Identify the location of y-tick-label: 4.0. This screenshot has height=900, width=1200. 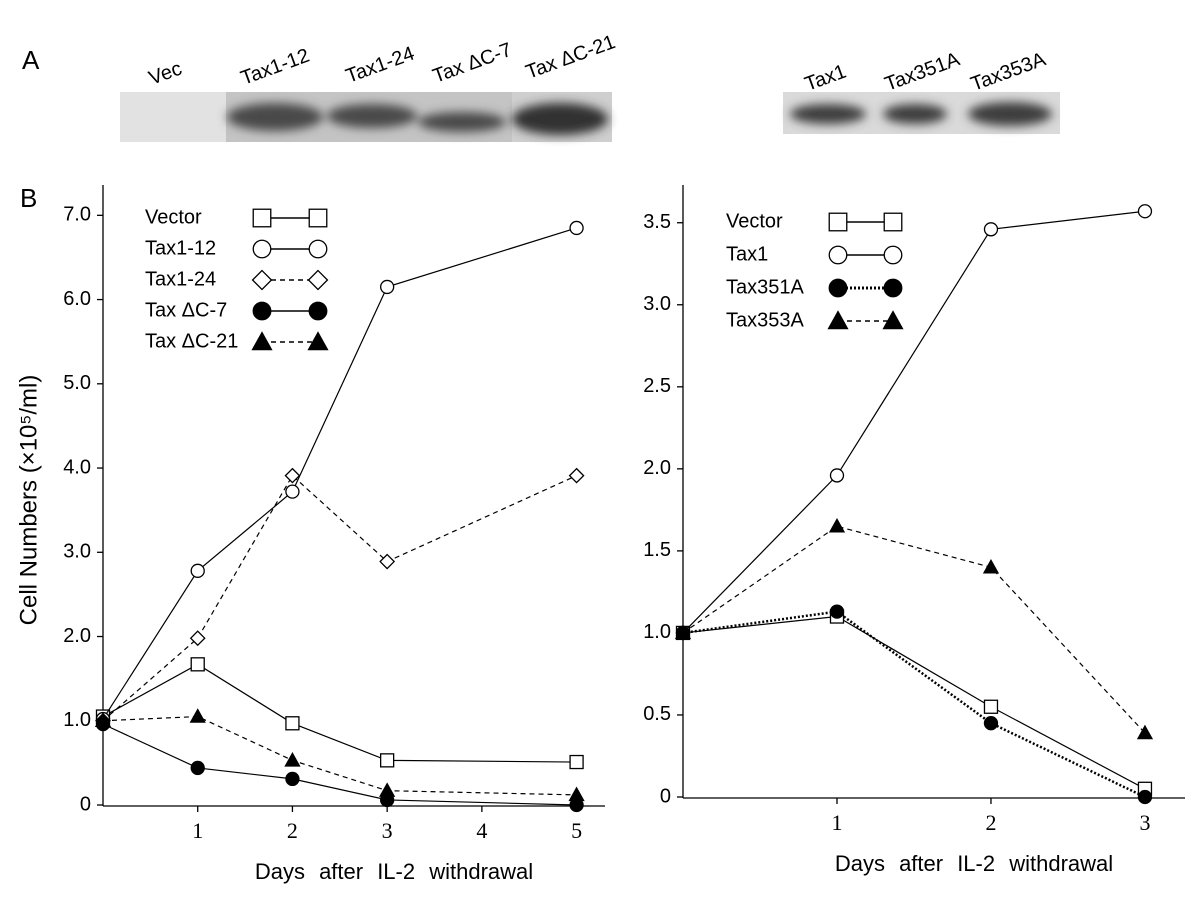
(77, 467).